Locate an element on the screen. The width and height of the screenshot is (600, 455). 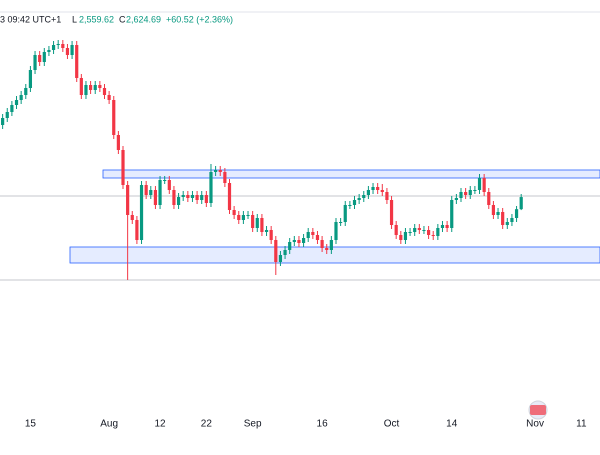
header-low-label: L is located at coordinates (74, 19).